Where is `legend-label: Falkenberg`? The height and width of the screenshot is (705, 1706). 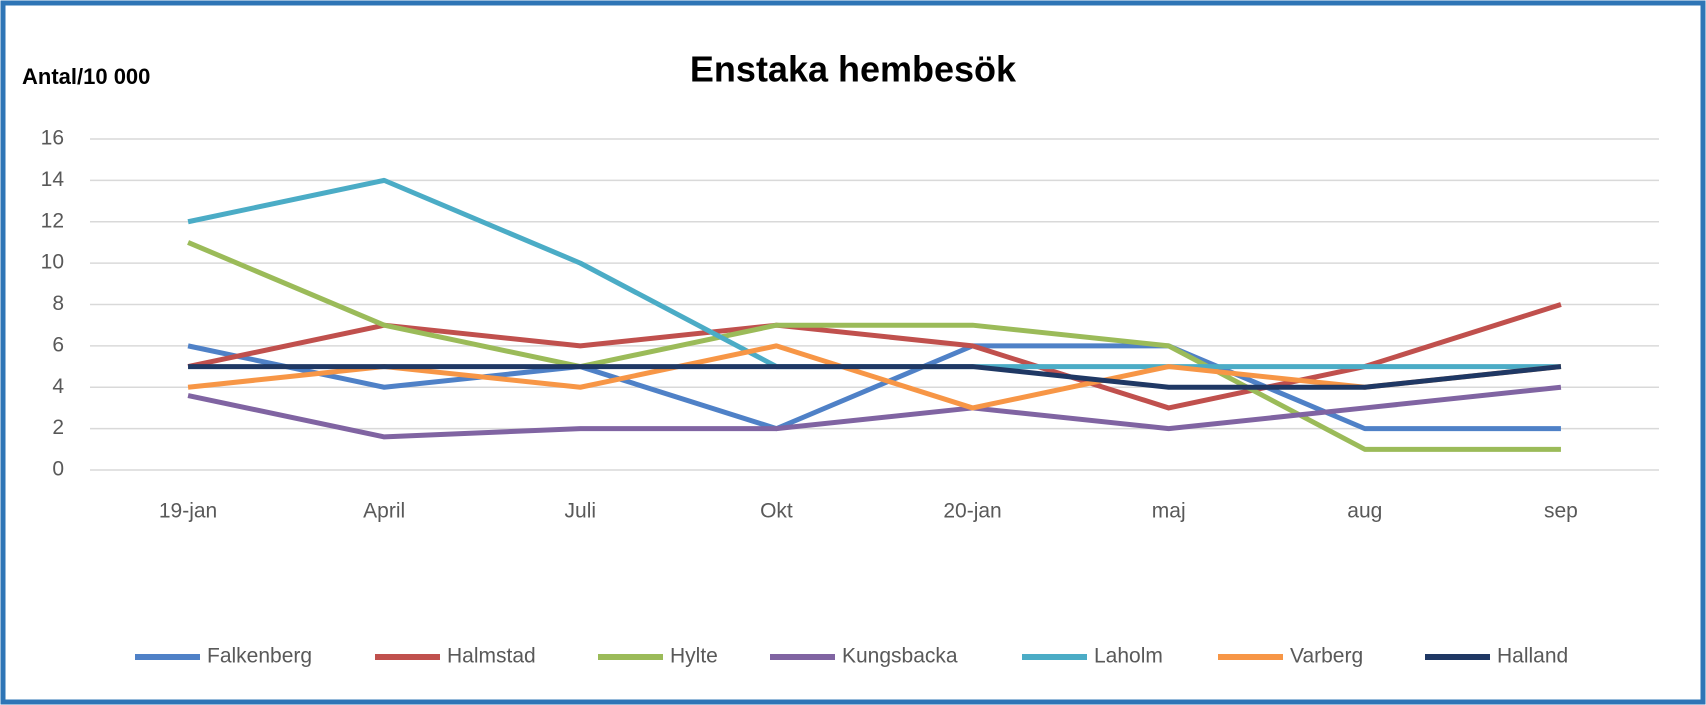 legend-label: Falkenberg is located at coordinates (259, 656).